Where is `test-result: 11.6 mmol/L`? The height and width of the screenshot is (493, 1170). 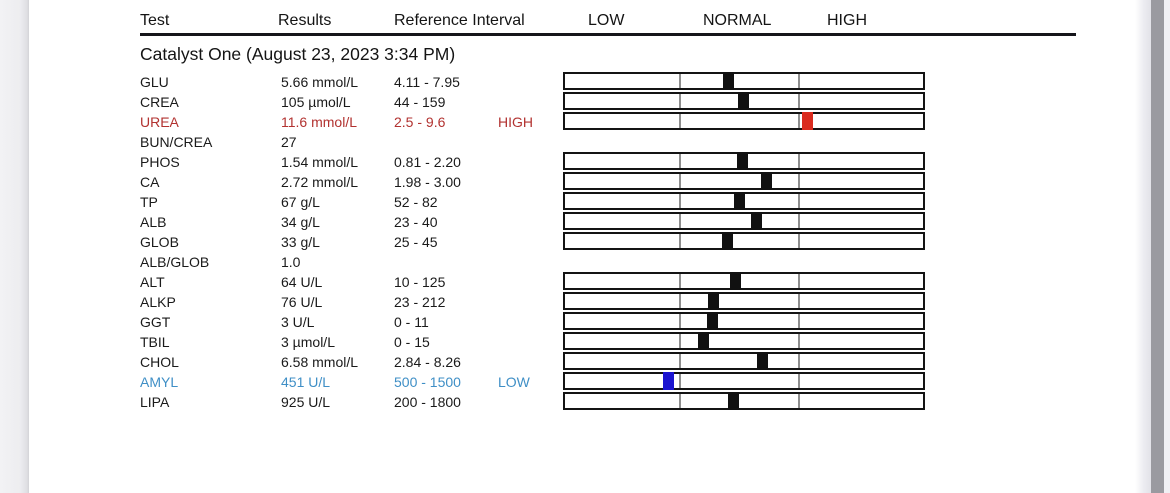 test-result: 11.6 mmol/L is located at coordinates (319, 122).